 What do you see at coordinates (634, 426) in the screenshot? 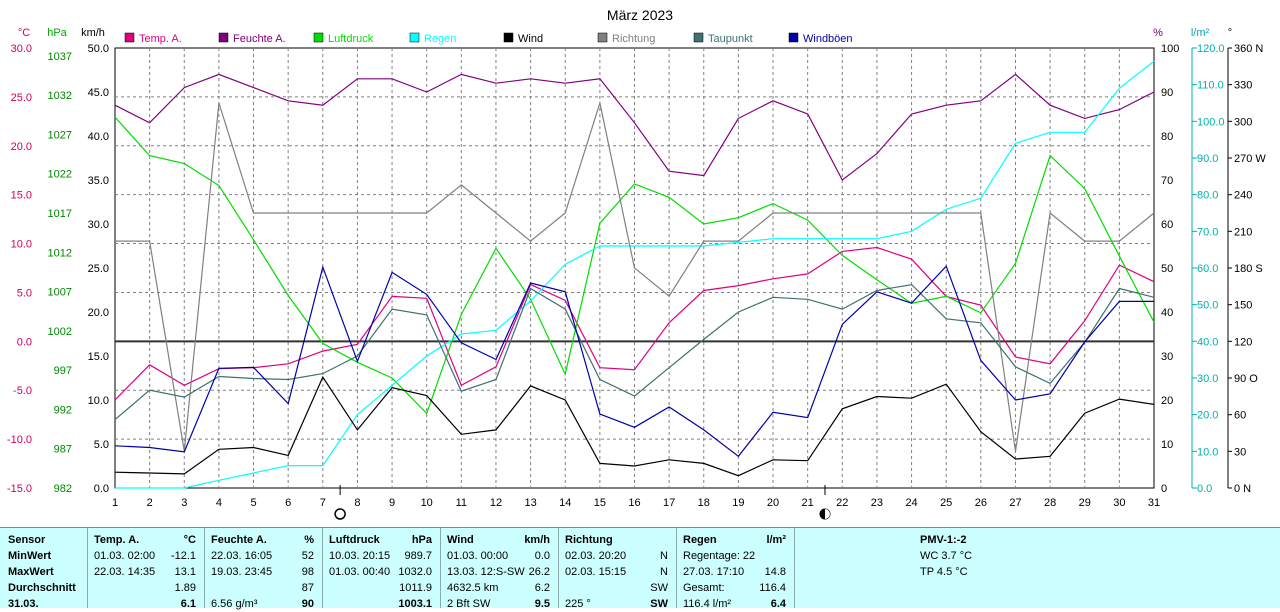
I see `series-line-wind` at bounding box center [634, 426].